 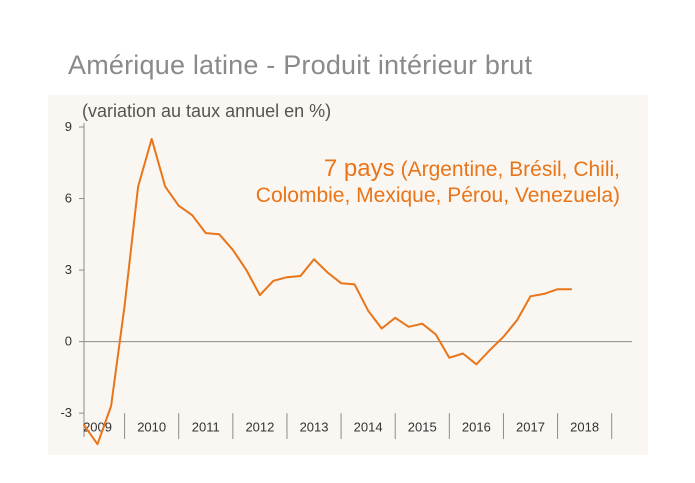 I want to click on x-tick-label: 2016, so click(x=476, y=426).